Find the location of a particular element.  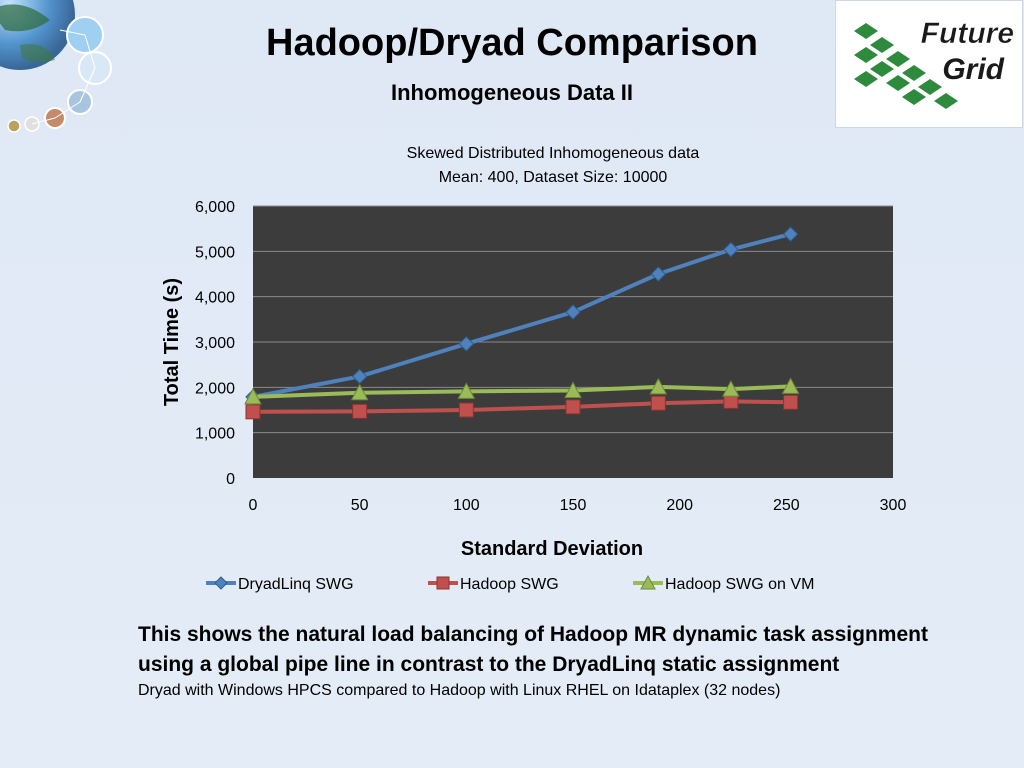

logo-word-grid: Grid is located at coordinates (973, 69).